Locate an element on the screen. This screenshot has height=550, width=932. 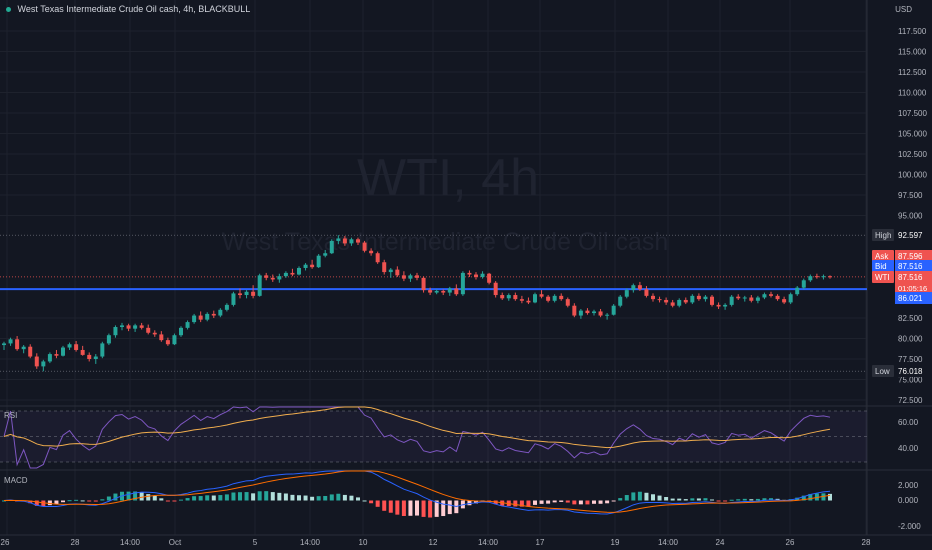
ask-badge-value: 87.596 is located at coordinates (910, 256).